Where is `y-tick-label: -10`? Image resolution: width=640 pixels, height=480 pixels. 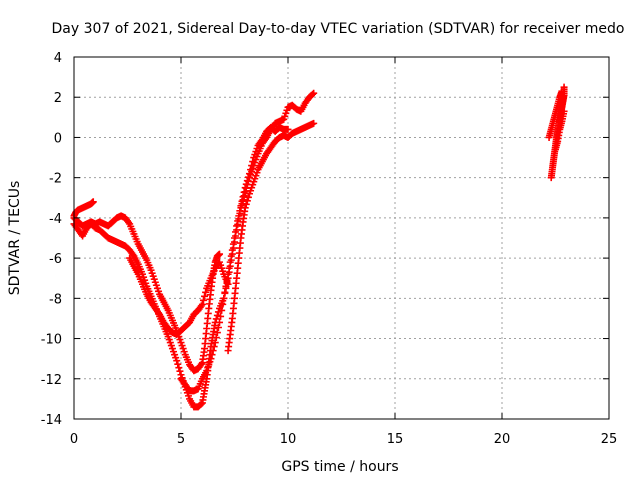 y-tick-label: -10 is located at coordinates (51, 340).